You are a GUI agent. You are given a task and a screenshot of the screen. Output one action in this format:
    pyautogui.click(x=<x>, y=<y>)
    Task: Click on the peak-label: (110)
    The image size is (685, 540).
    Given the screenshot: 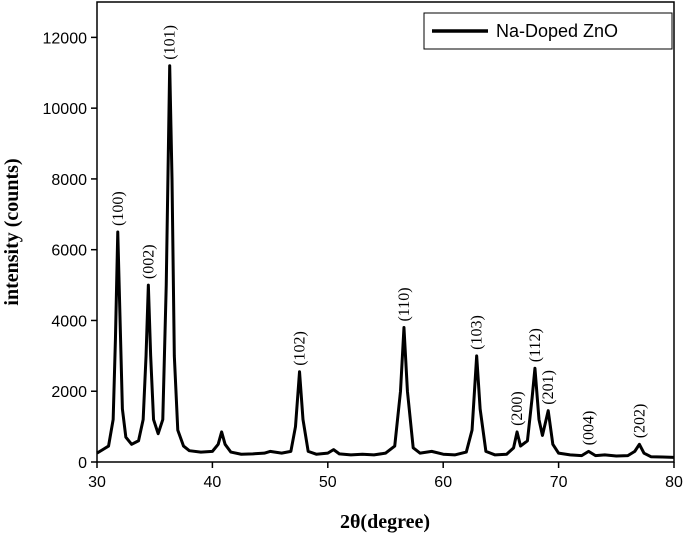 What is the action you would take?
    pyautogui.click(x=404, y=304)
    